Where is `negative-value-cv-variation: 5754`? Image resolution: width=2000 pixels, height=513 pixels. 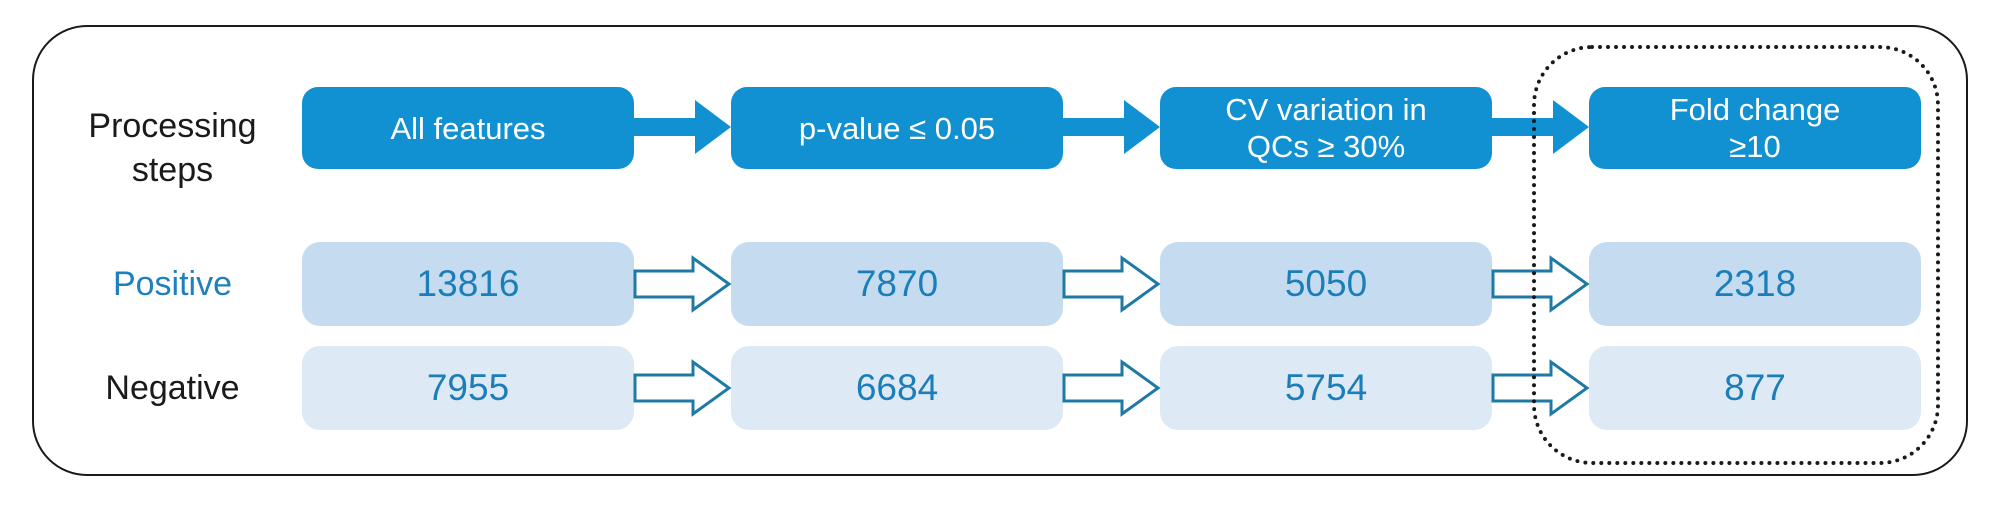 negative-value-cv-variation: 5754 is located at coordinates (1326, 388).